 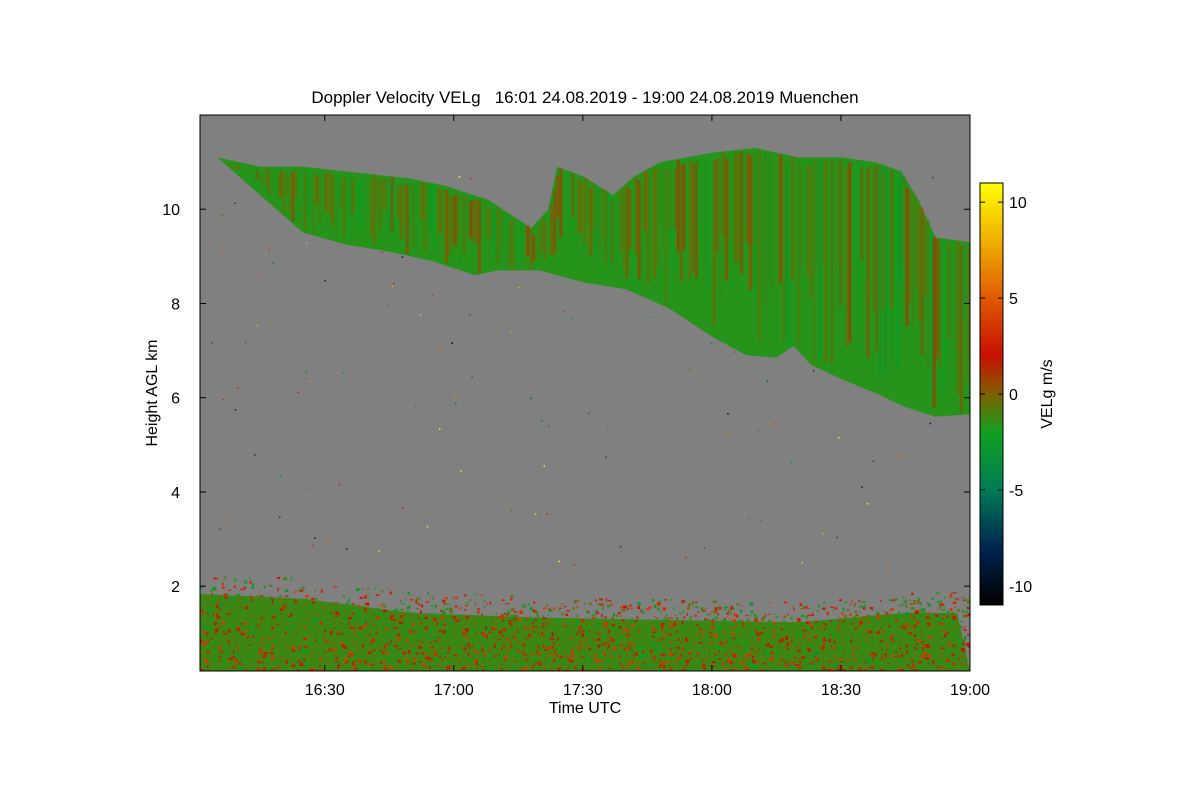 What do you see at coordinates (970, 690) in the screenshot?
I see `x-tick-label: 19:00` at bounding box center [970, 690].